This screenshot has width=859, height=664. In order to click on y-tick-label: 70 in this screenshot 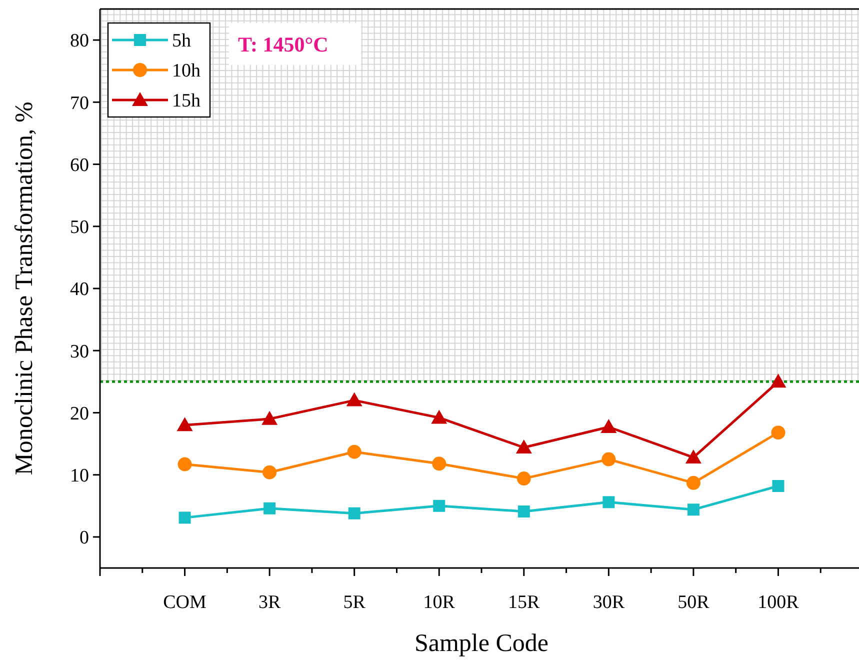, I will do `click(79, 103)`.